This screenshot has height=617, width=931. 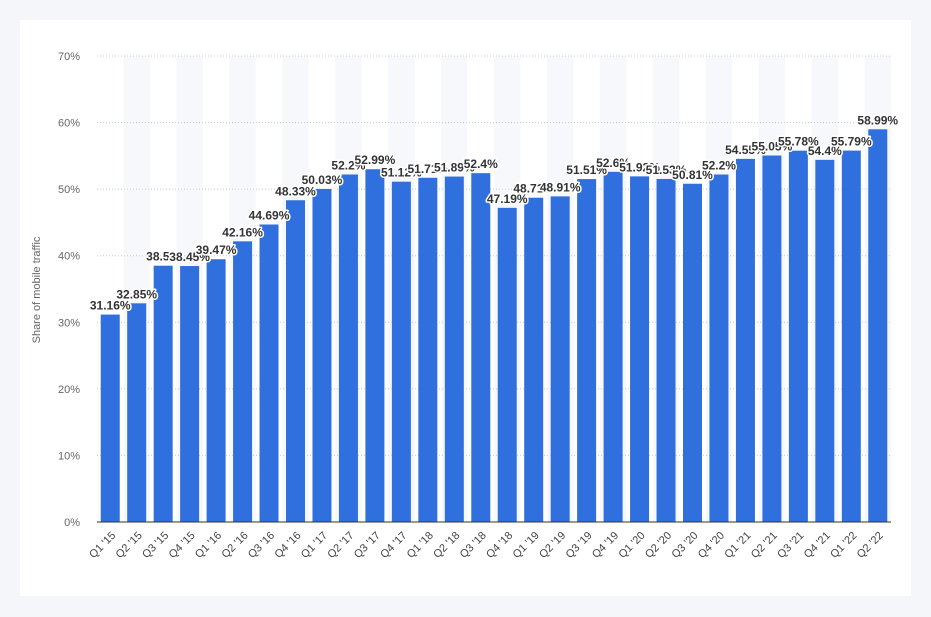 I want to click on data-label: 52.6%, so click(x=613, y=163).